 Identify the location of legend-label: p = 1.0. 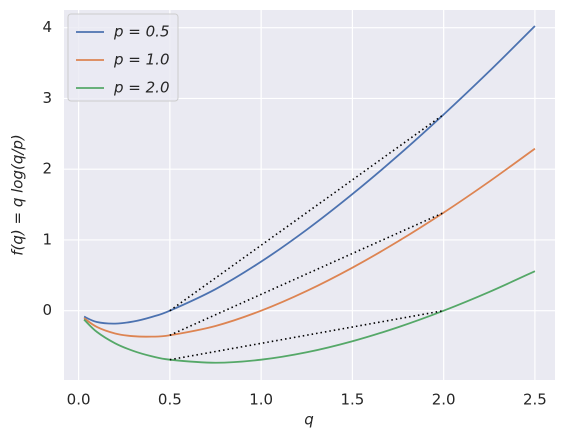
(141, 60).